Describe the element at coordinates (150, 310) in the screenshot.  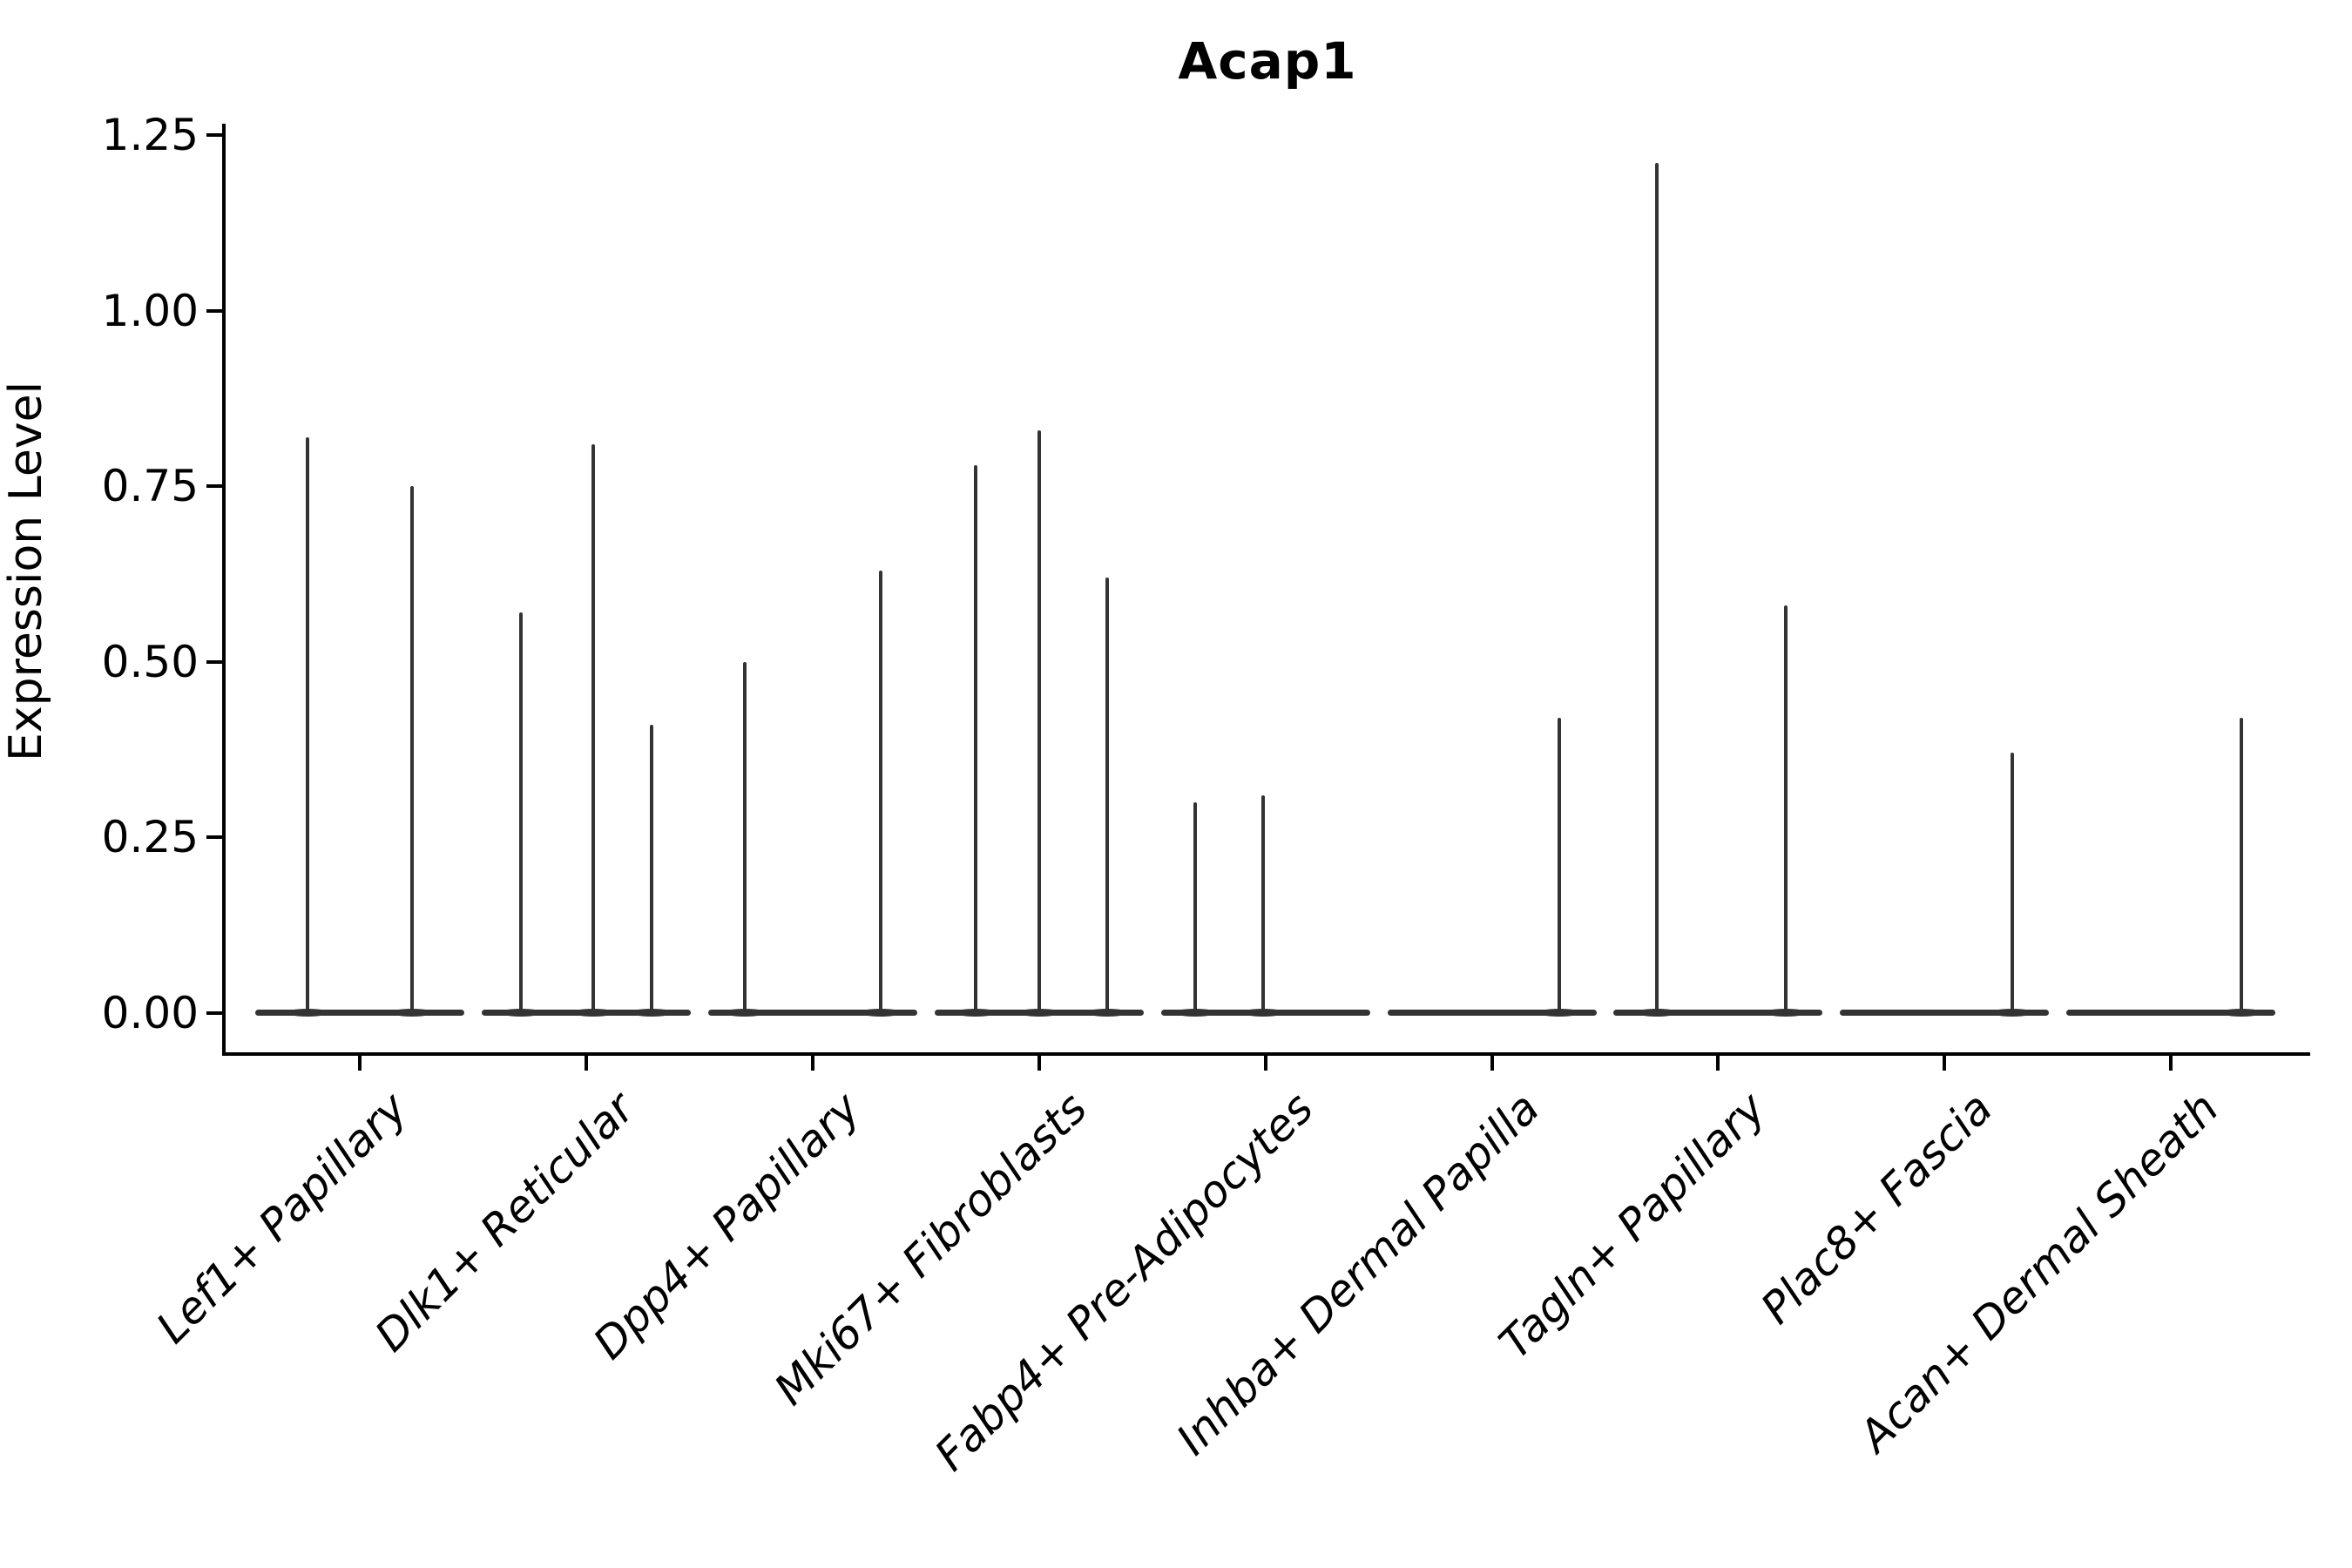
I see `y-tick-label: 1.00` at that location.